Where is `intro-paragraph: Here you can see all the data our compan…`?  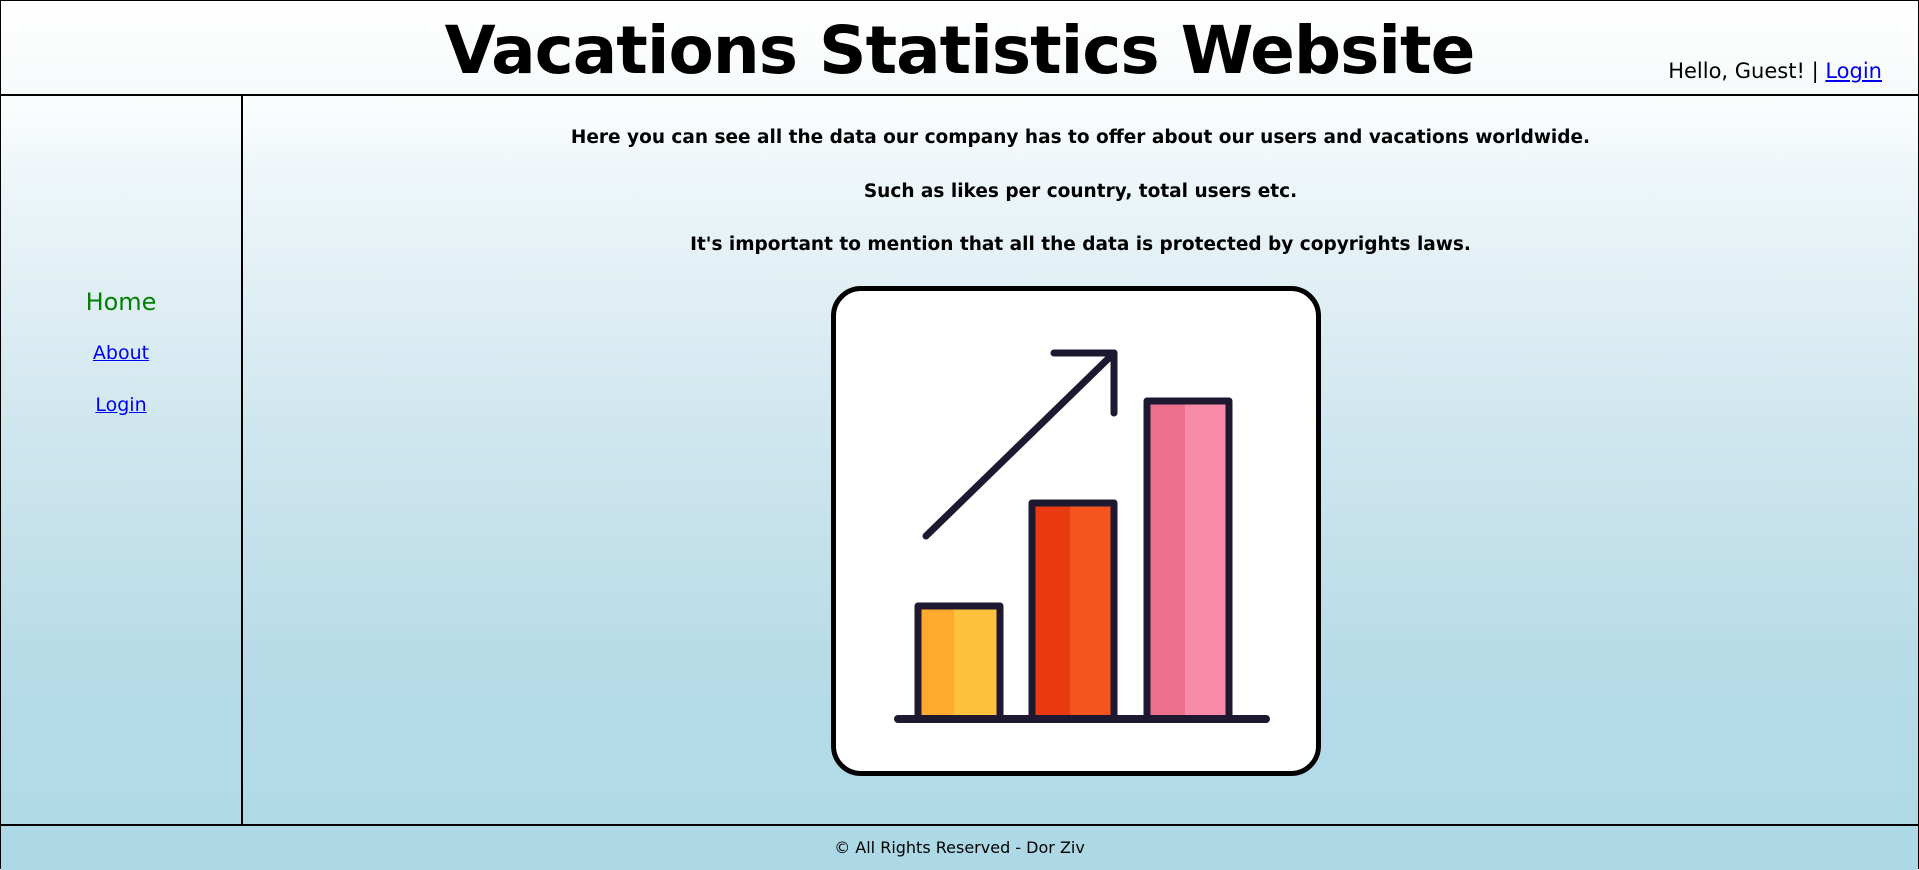
intro-paragraph: Here you can see all the data our compan… is located at coordinates (1080, 137).